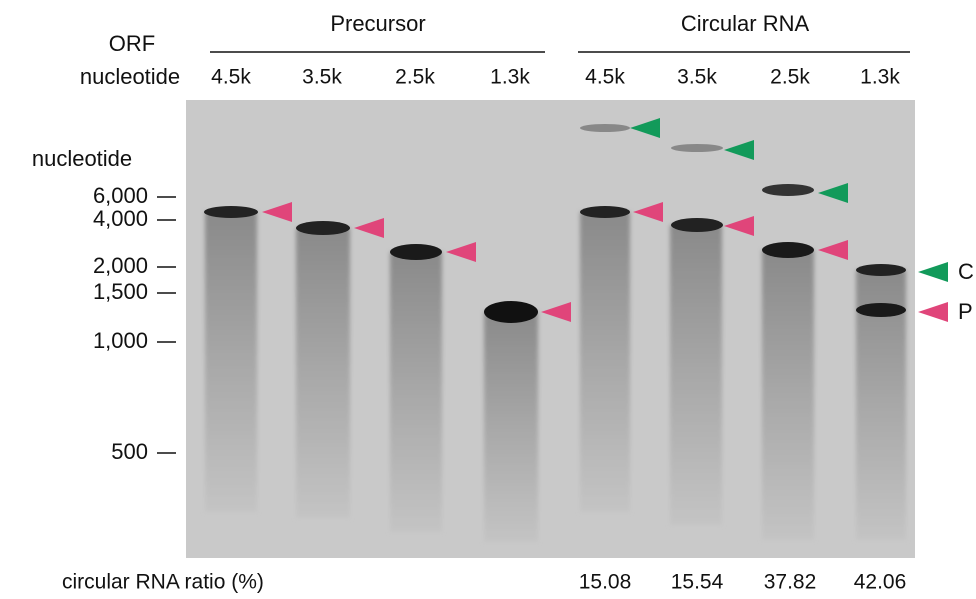 The image size is (976, 599). What do you see at coordinates (965, 311) in the screenshot?
I see `band-label: P` at bounding box center [965, 311].